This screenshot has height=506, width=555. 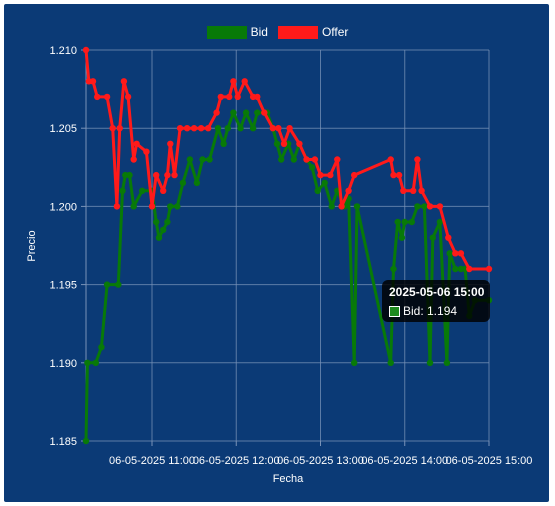 What do you see at coordinates (436, 301) in the screenshot?
I see `chart-tooltip: 2025-05-06 15:00 Bid: 1.194` at bounding box center [436, 301].